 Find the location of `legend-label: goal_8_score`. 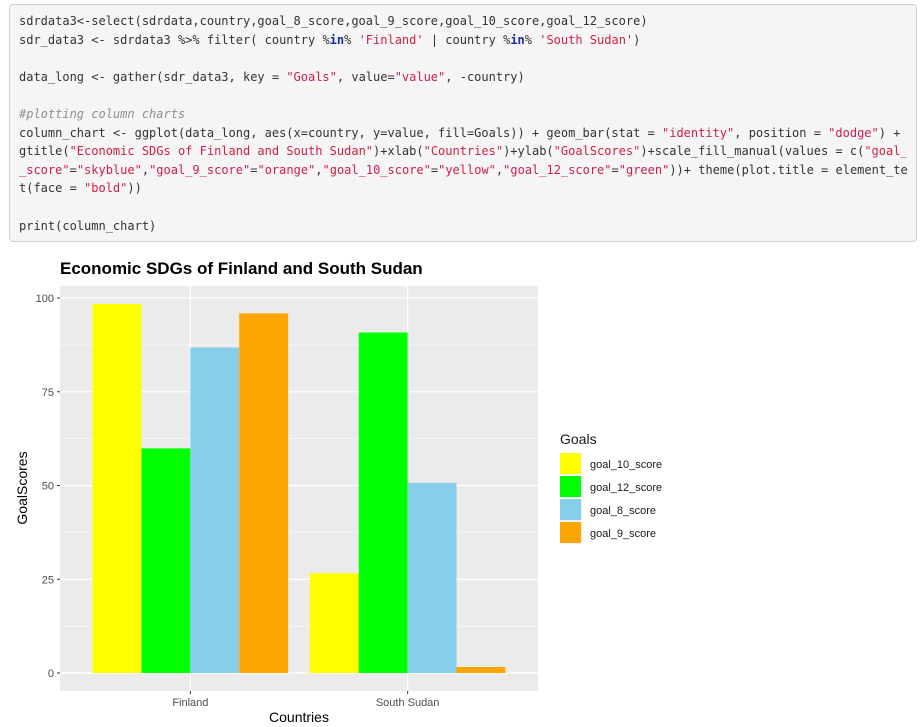

legend-label: goal_8_score is located at coordinates (623, 511).